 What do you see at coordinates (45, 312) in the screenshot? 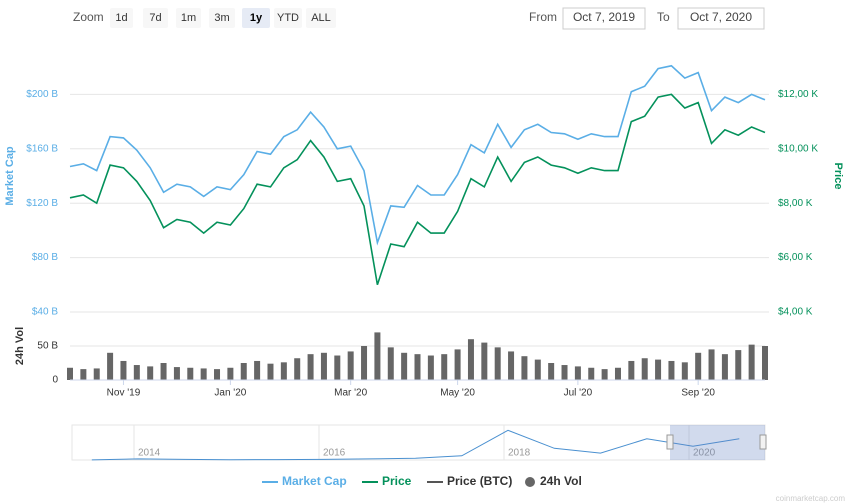
I see `y-tick-label: $40 B` at bounding box center [45, 312].